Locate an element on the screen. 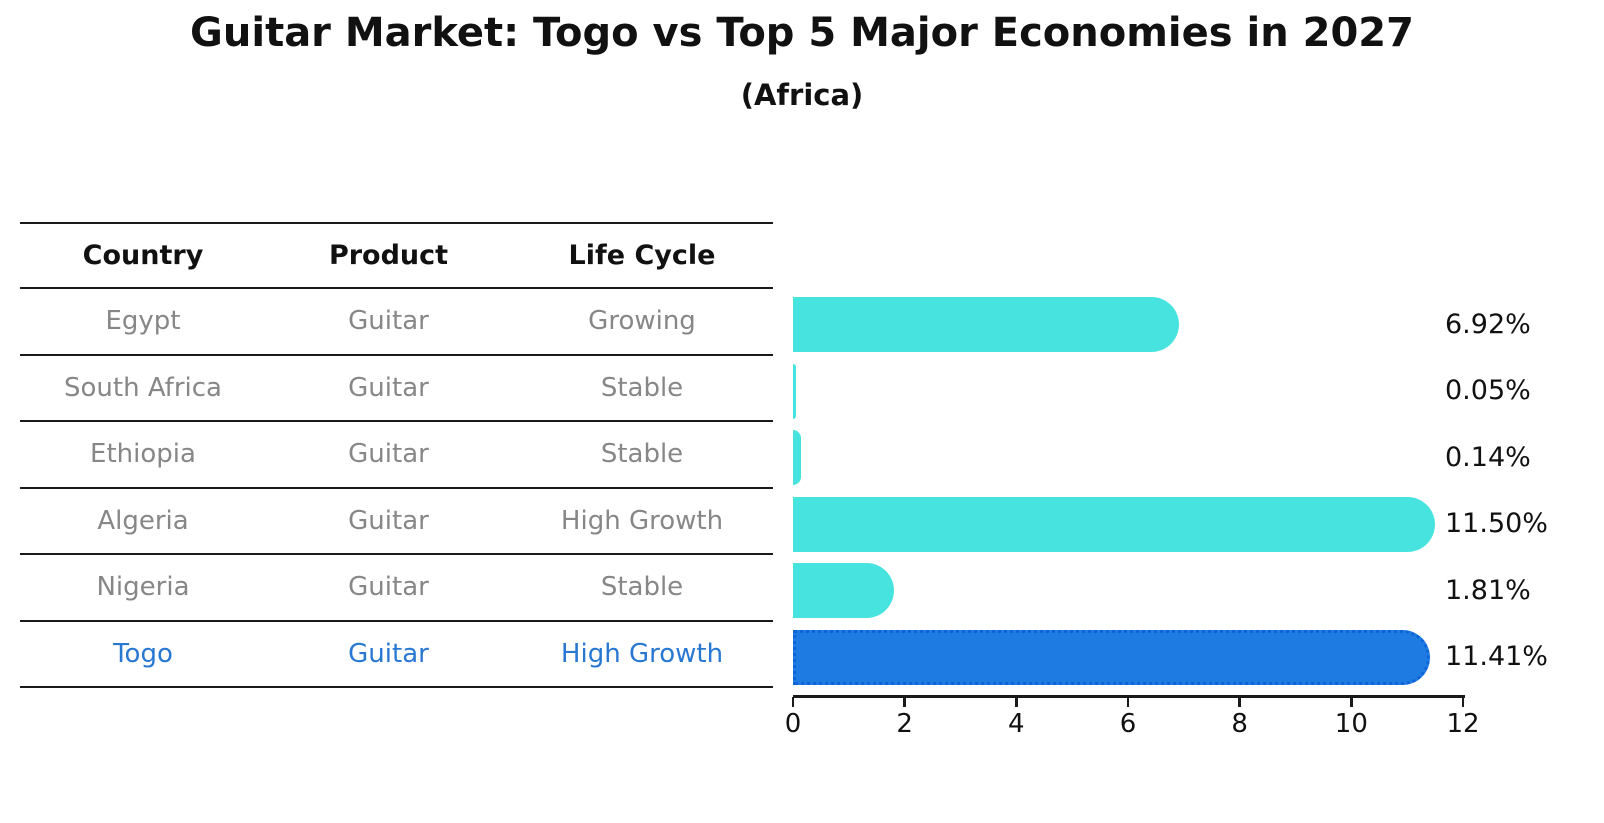  column-header-country: Country is located at coordinates (143, 255).